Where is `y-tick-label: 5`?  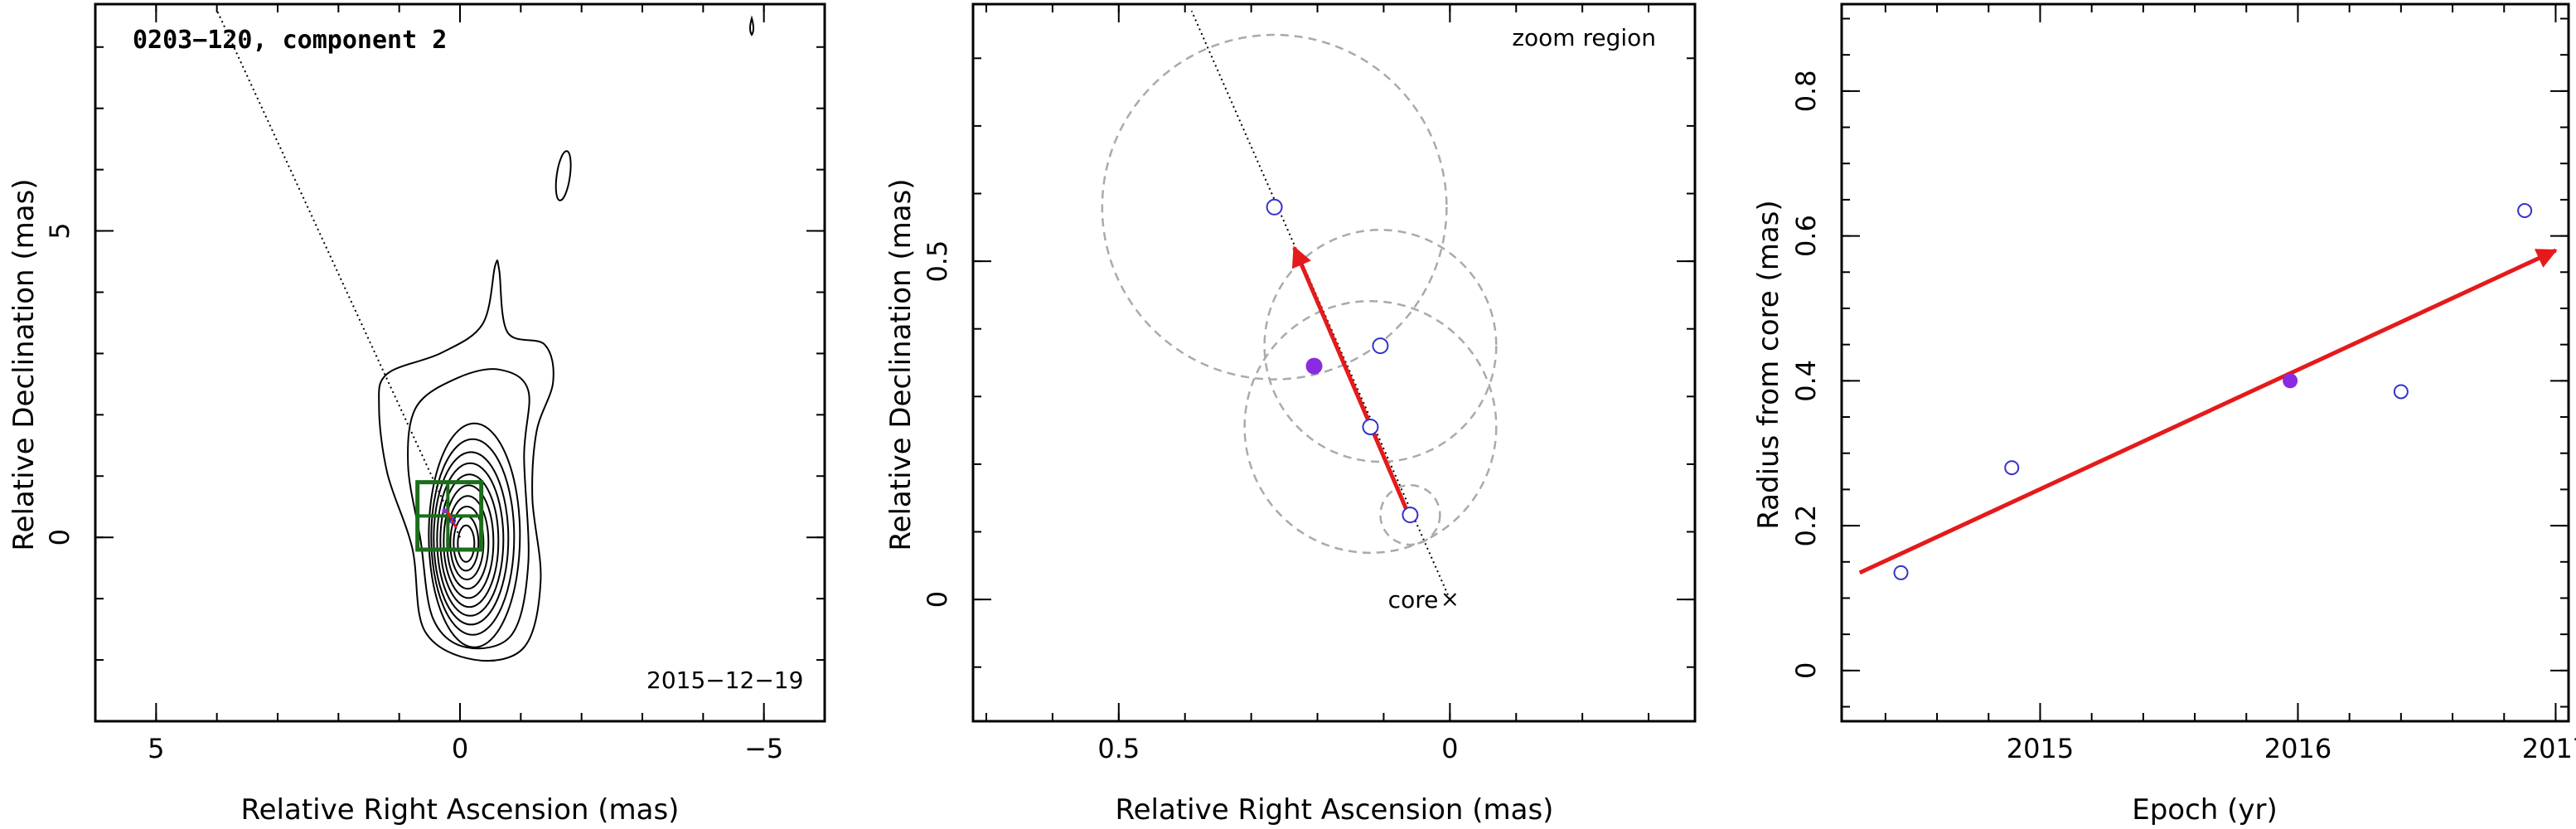 y-tick-label: 5 is located at coordinates (59, 230).